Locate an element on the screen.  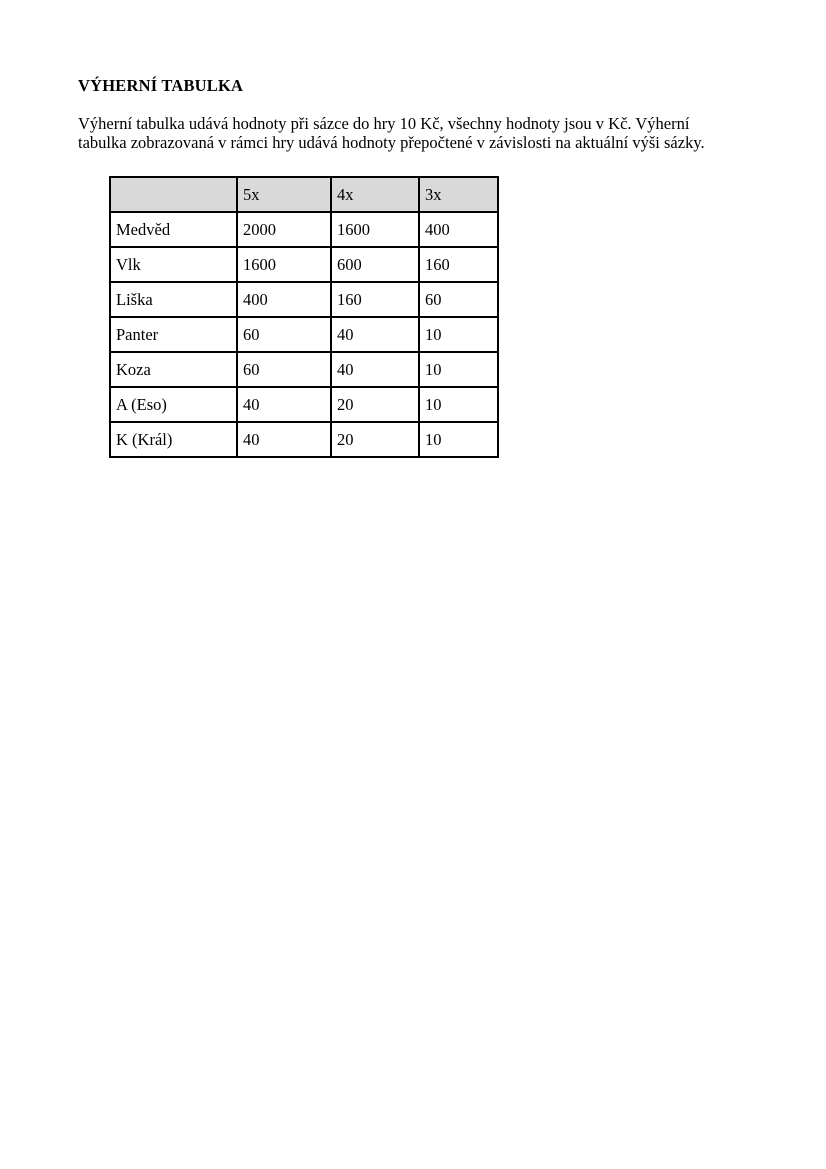
table-header-cell-3x: 3x is located at coordinates (458, 194).